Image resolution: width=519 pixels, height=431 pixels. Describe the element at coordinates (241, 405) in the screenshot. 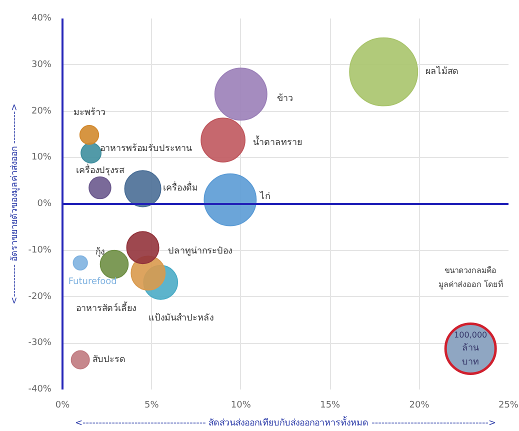

I see `x-tick-label: 10%` at that location.